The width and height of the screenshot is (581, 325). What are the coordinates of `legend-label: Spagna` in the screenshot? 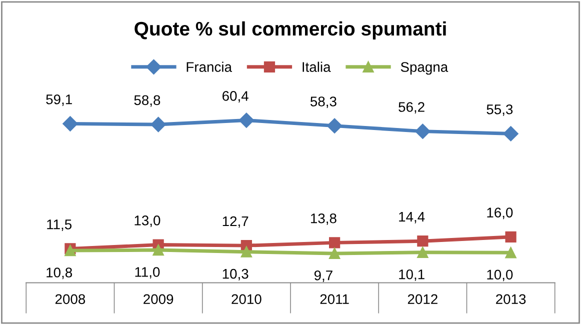 It's located at (424, 68).